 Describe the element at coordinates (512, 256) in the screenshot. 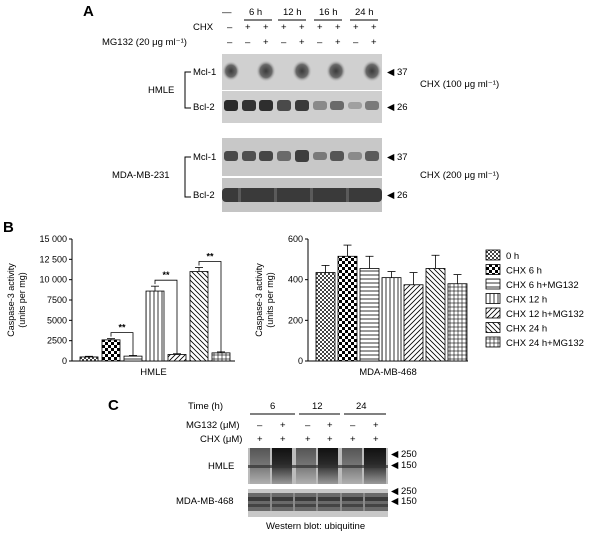

I see `legend-label: 0 h` at that location.